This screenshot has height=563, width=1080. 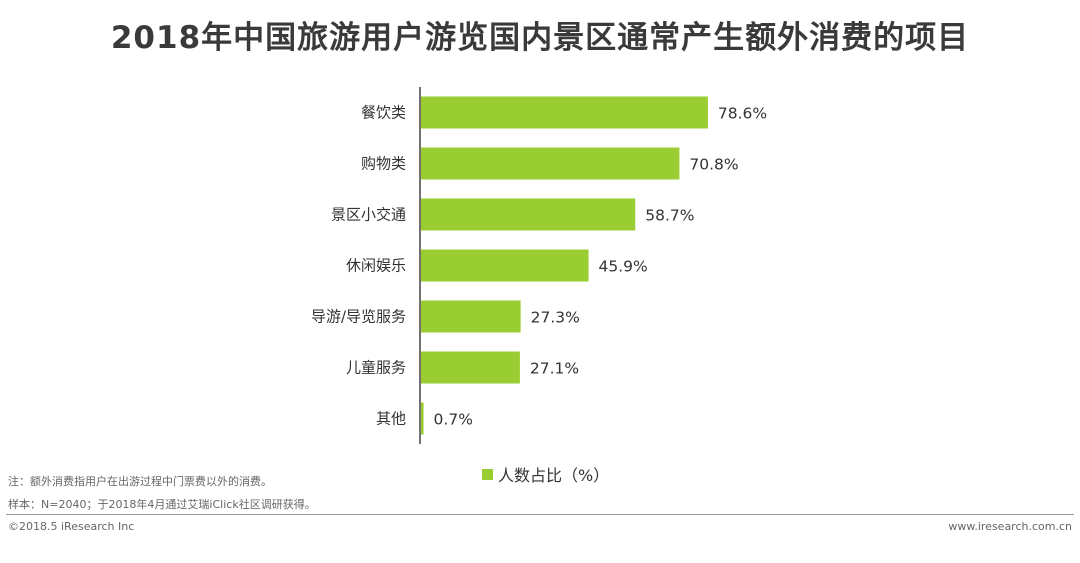 What do you see at coordinates (162, 504) in the screenshot?
I see `footnote-sample: 样本：N=2040；于2018年4月通过艾瑞iClick社区调研获得。` at bounding box center [162, 504].